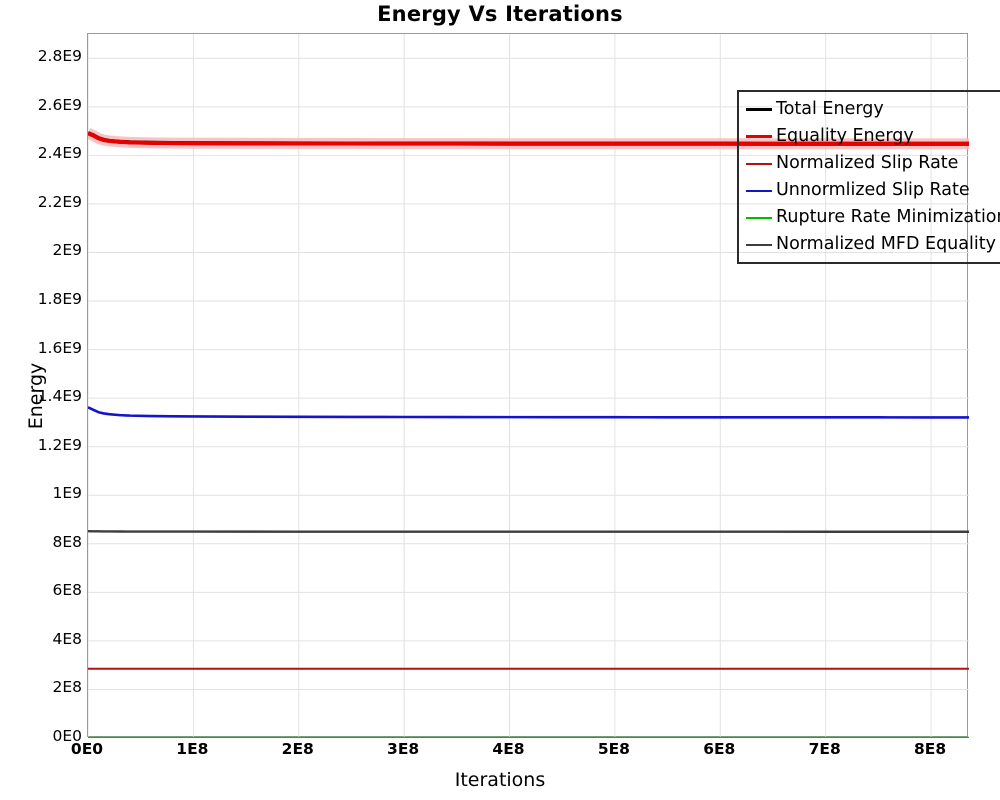 The image size is (1000, 800). What do you see at coordinates (67, 493) in the screenshot?
I see `y-axis-tick-label: 1E9` at bounding box center [67, 493].